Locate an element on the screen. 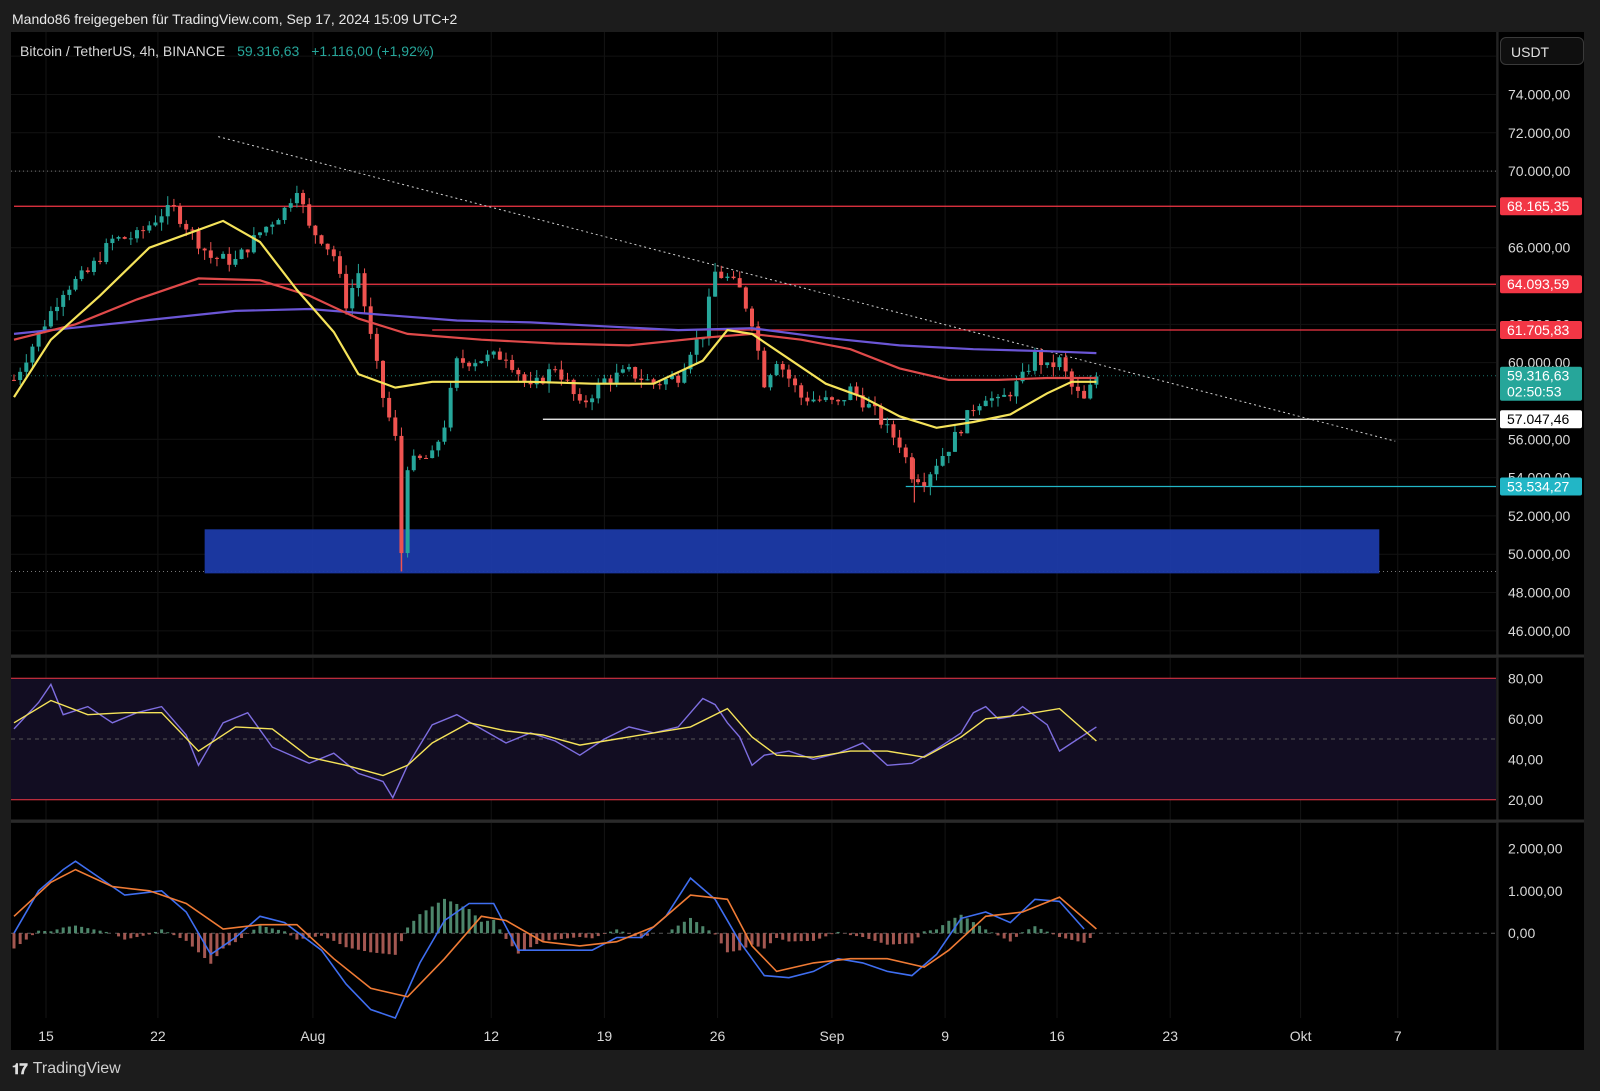 The width and height of the screenshot is (1600, 1091). time-tick-label: 7 is located at coordinates (1398, 1036).